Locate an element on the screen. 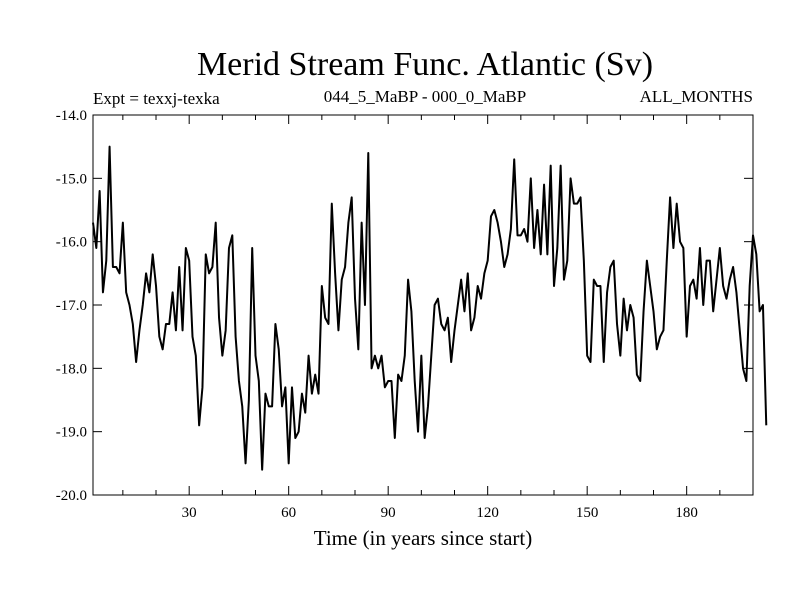 The width and height of the screenshot is (800, 600). x-axis-label: Time (in years since start) is located at coordinates (423, 538).